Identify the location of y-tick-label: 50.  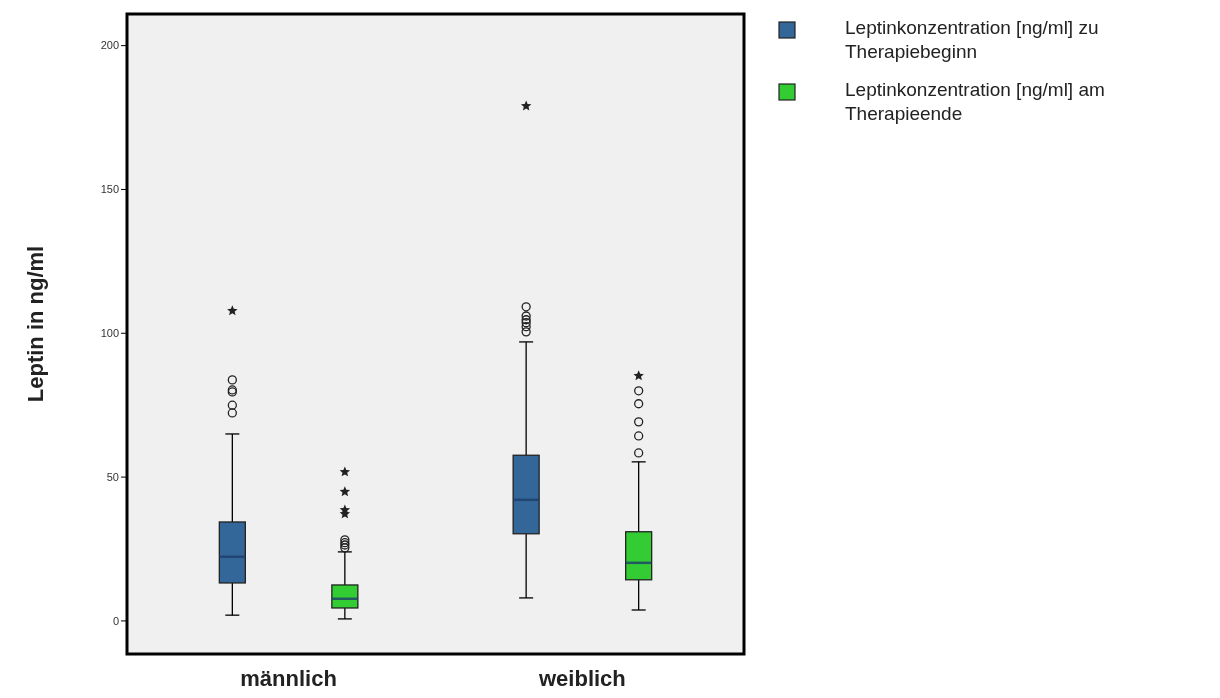
(112, 476).